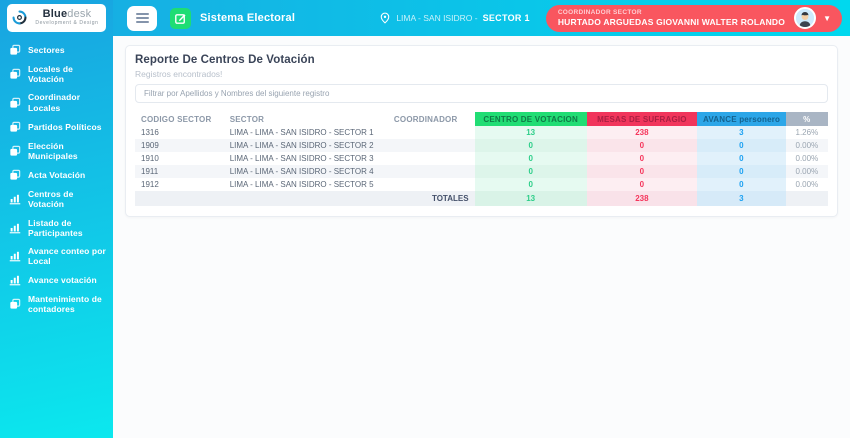  Describe the element at coordinates (300, 145) in the screenshot. I see `cell-sector: LIMA - LIMA - SAN ISIDRO - SECTOR 2` at that location.